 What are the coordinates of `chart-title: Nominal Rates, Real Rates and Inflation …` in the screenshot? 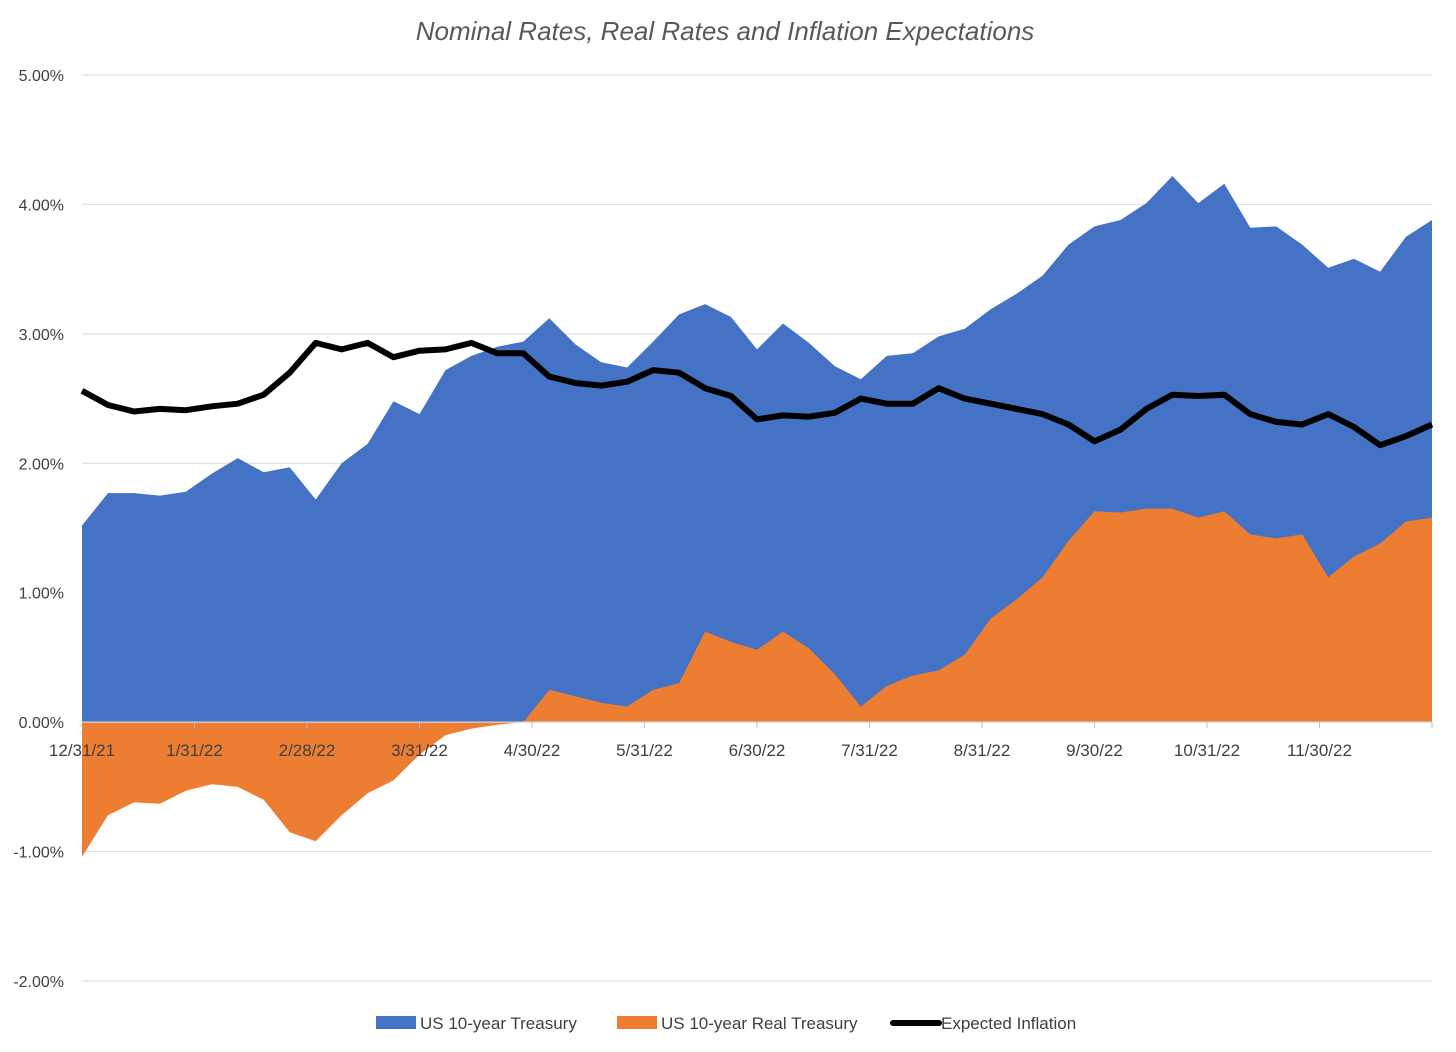 It's located at (725, 31).